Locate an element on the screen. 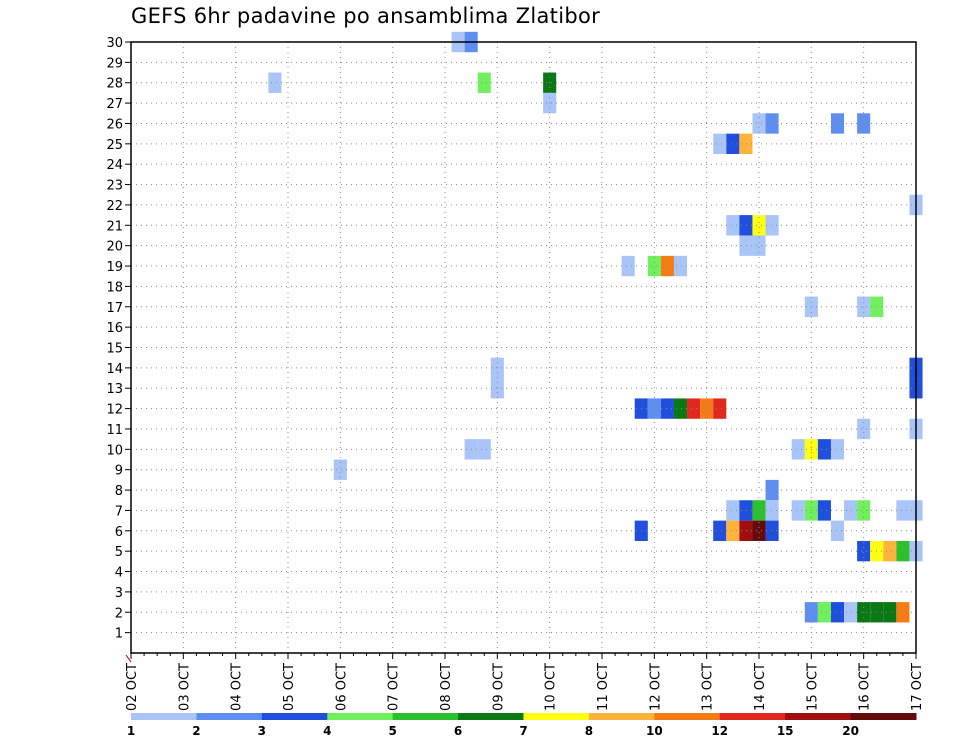 Image resolution: width=960 pixels, height=742 pixels. x-tick-label: 12 OCT is located at coordinates (655, 687).